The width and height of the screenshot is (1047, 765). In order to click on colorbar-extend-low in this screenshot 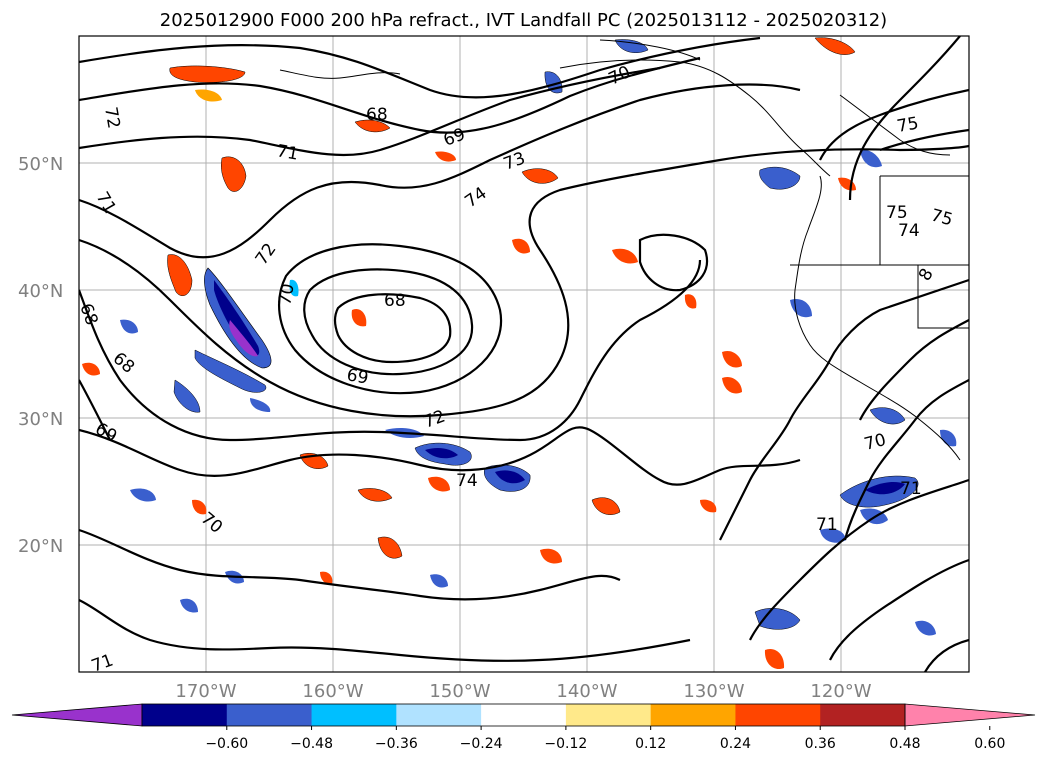, I will do `click(77, 715)`.